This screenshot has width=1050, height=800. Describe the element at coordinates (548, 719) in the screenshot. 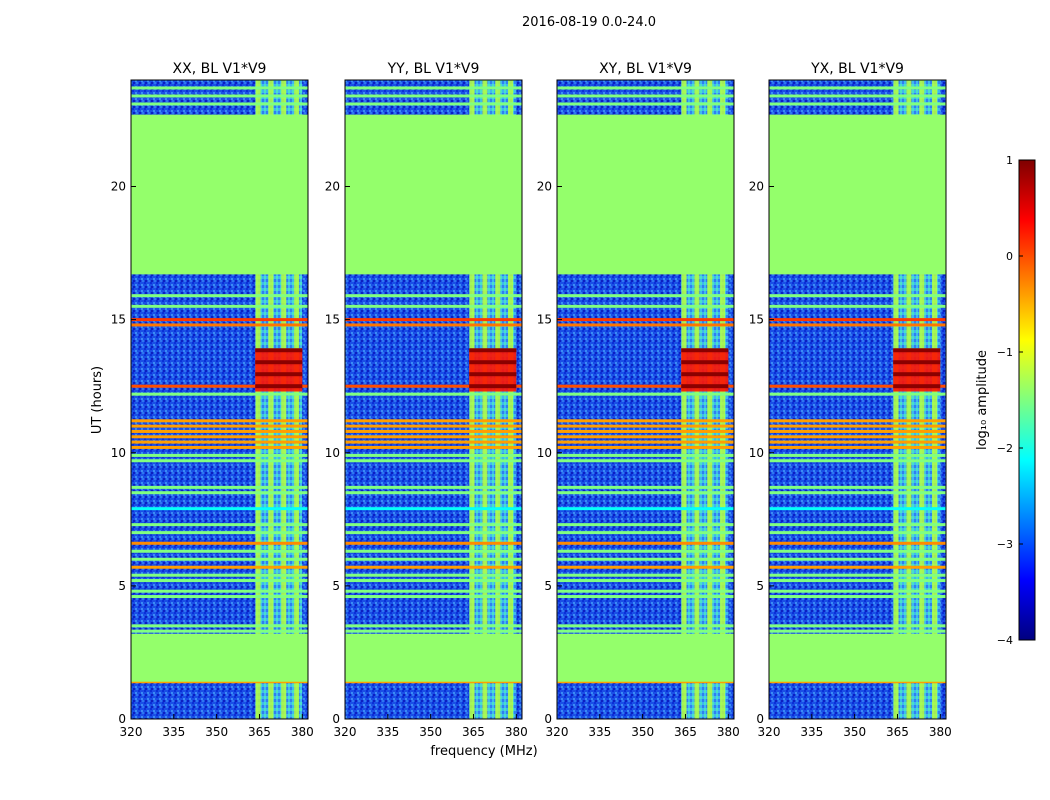

I see `y-tick-label: 0` at that location.